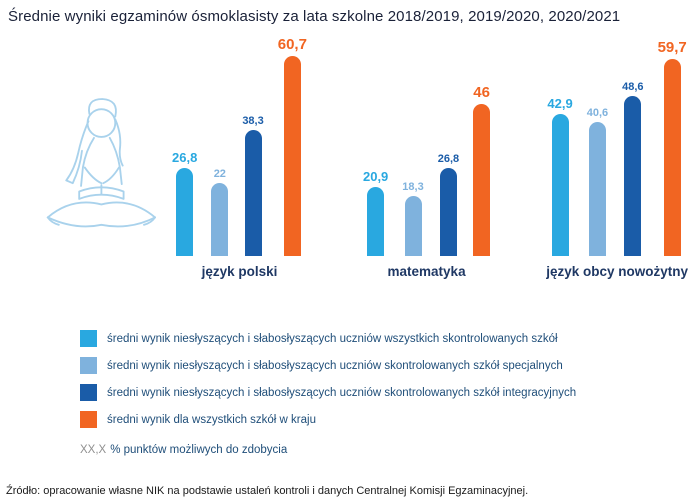 This screenshot has height=503, width=698. Describe the element at coordinates (93, 450) in the screenshot. I see `unit-note-symbol: XX,X` at that location.